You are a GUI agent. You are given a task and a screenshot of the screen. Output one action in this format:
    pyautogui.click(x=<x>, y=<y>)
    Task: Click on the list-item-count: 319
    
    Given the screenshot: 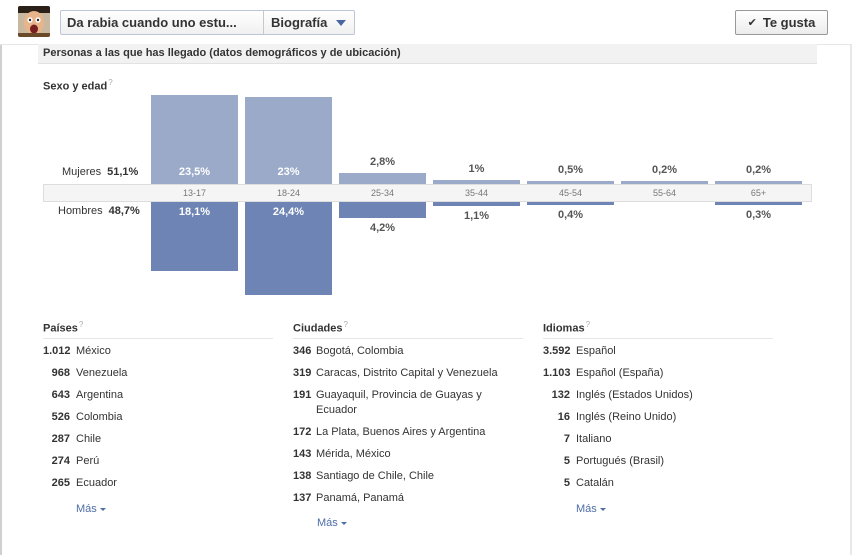 What is the action you would take?
    pyautogui.click(x=302, y=373)
    